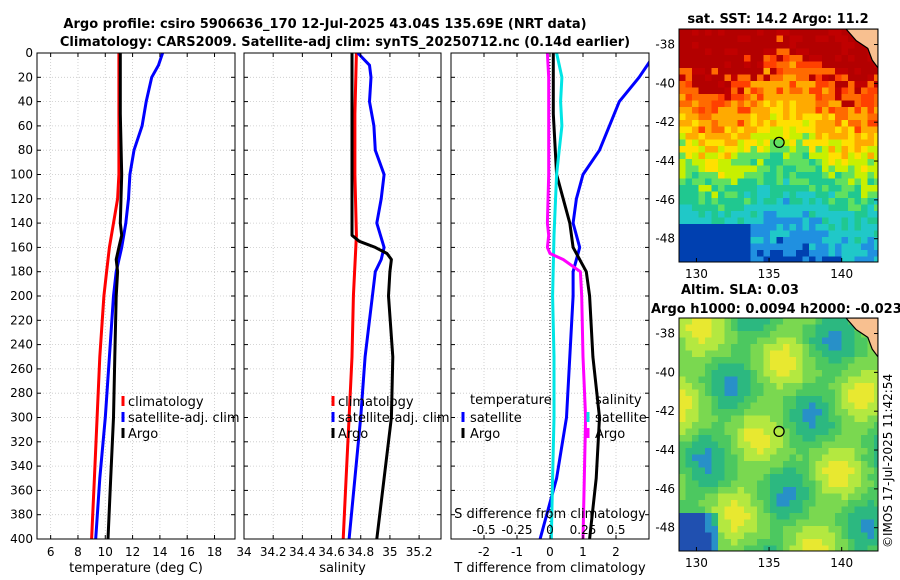 The height and width of the screenshot is (580, 900). Describe the element at coordinates (21, 345) in the screenshot. I see `y-tick-label: 240` at that location.